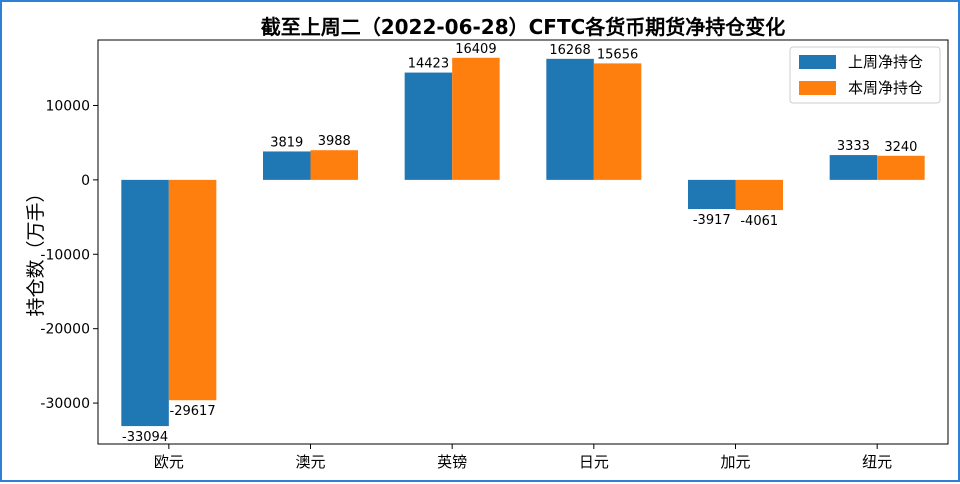  What do you see at coordinates (865, 75) in the screenshot?
I see `legend: 上周净持仓 本周净持仓` at bounding box center [865, 75].